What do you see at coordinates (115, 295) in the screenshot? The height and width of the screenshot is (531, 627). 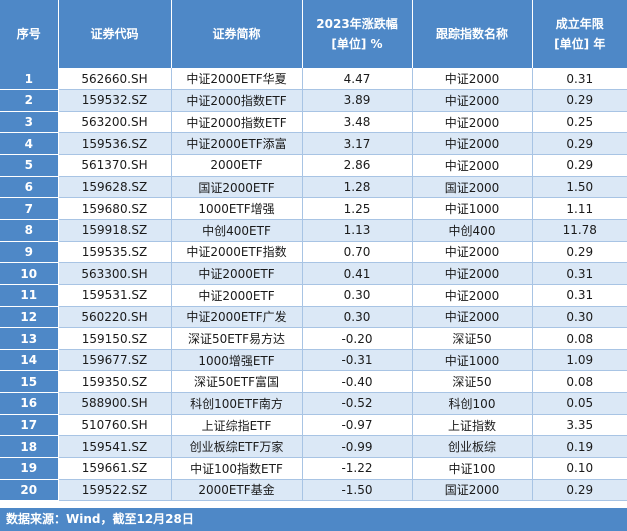 I see `security-code: 159531.SZ` at bounding box center [115, 295].